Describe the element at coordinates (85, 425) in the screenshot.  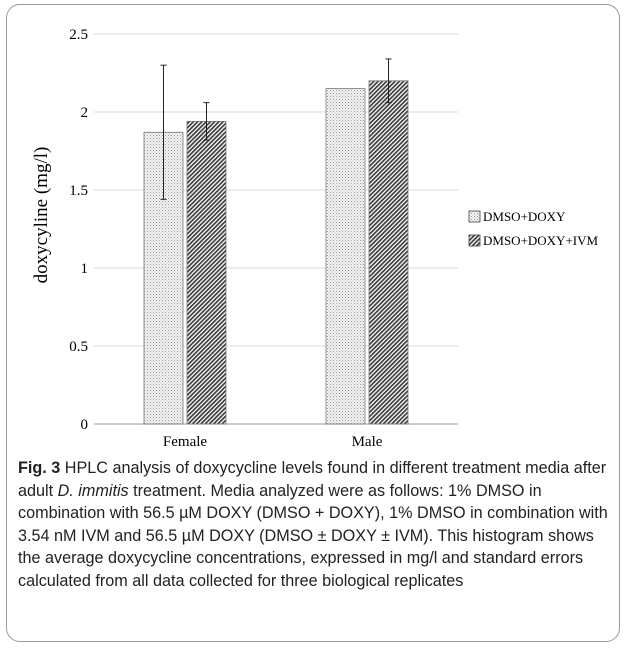
I see `y-tick-label: 0` at that location.